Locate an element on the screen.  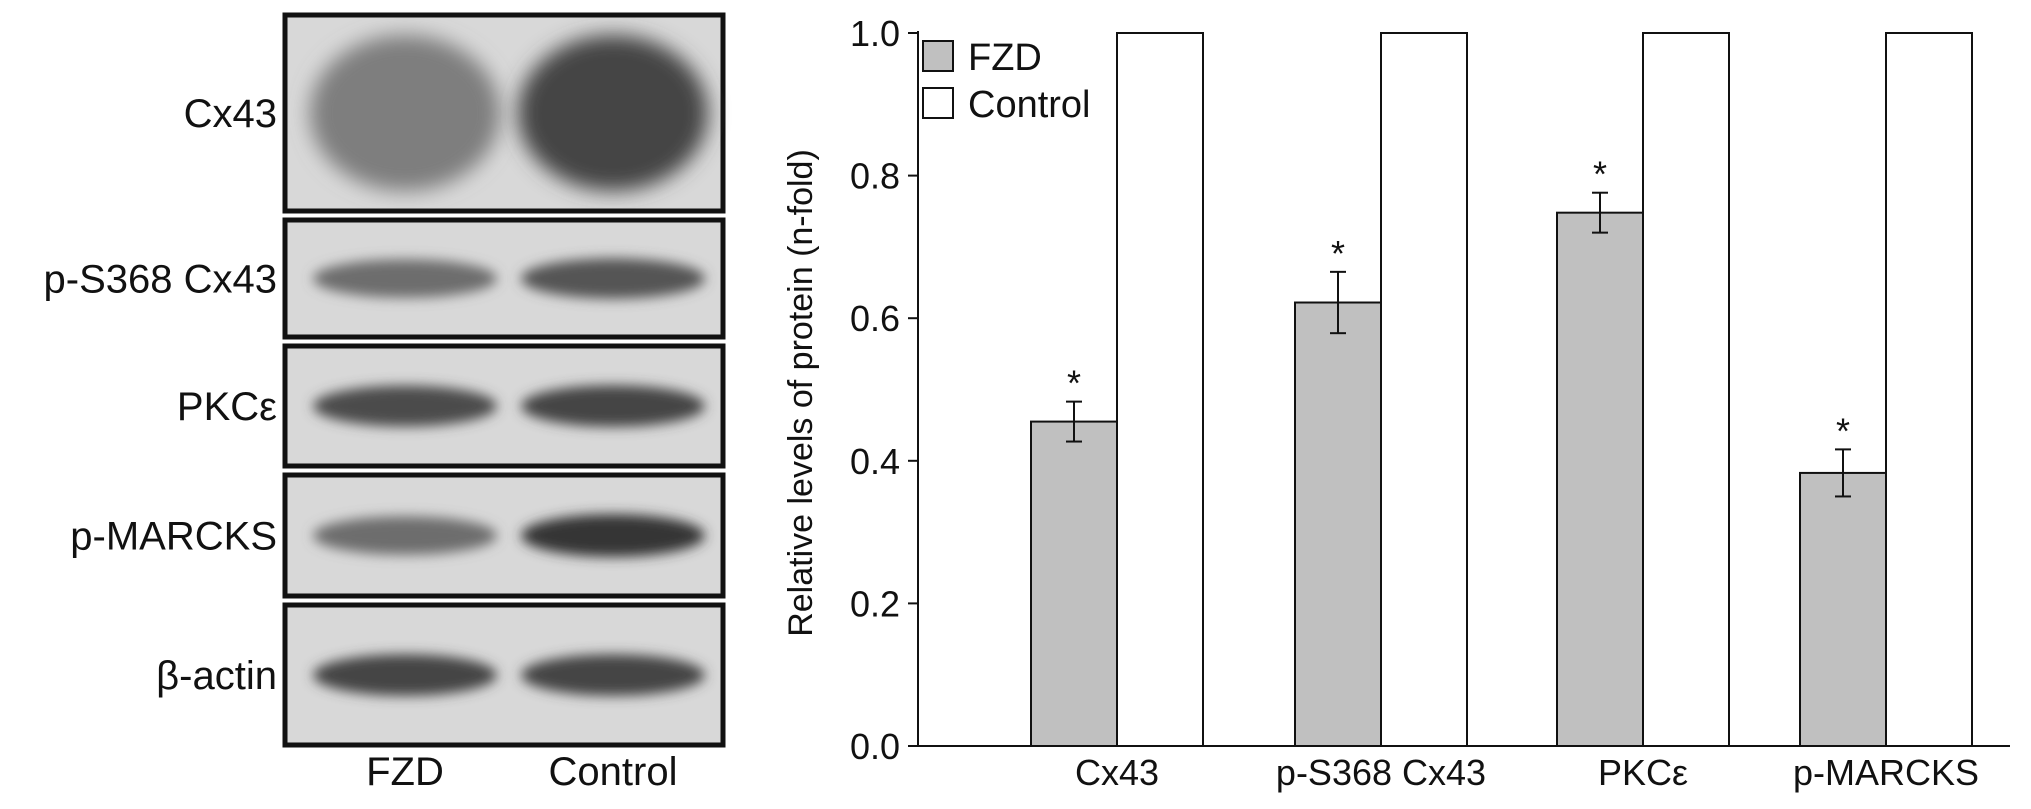
y-tick-label: 0.4 is located at coordinates (875, 461).